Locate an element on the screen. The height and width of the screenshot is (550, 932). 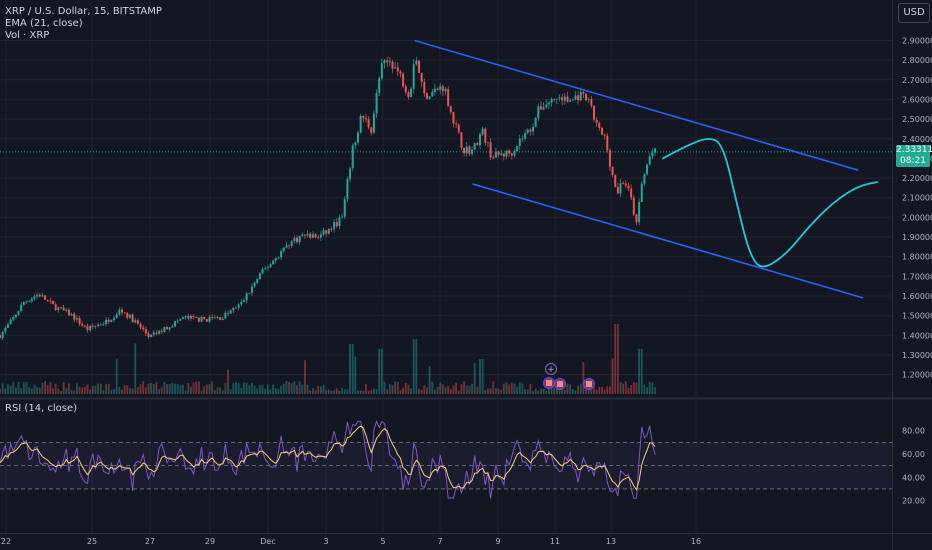
rsi-ma-line is located at coordinates (328, 458).